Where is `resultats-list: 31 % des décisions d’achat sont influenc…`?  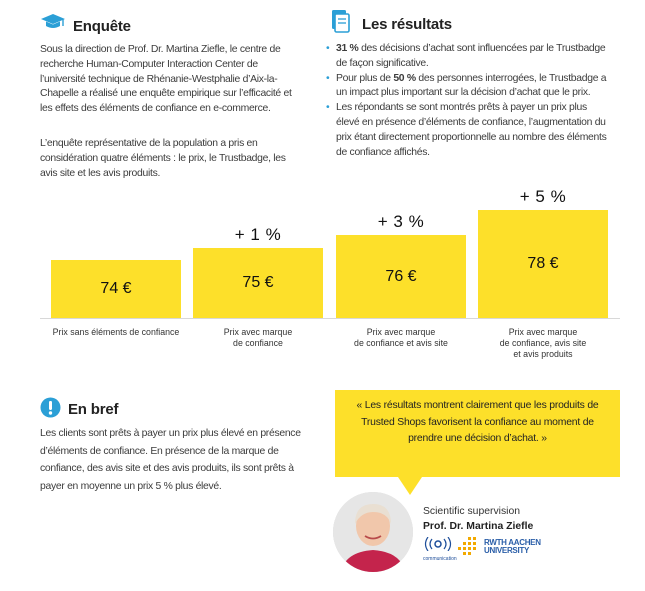
resultats-list: 31 % des décisions d’achat sont influenc… is located at coordinates (468, 101).